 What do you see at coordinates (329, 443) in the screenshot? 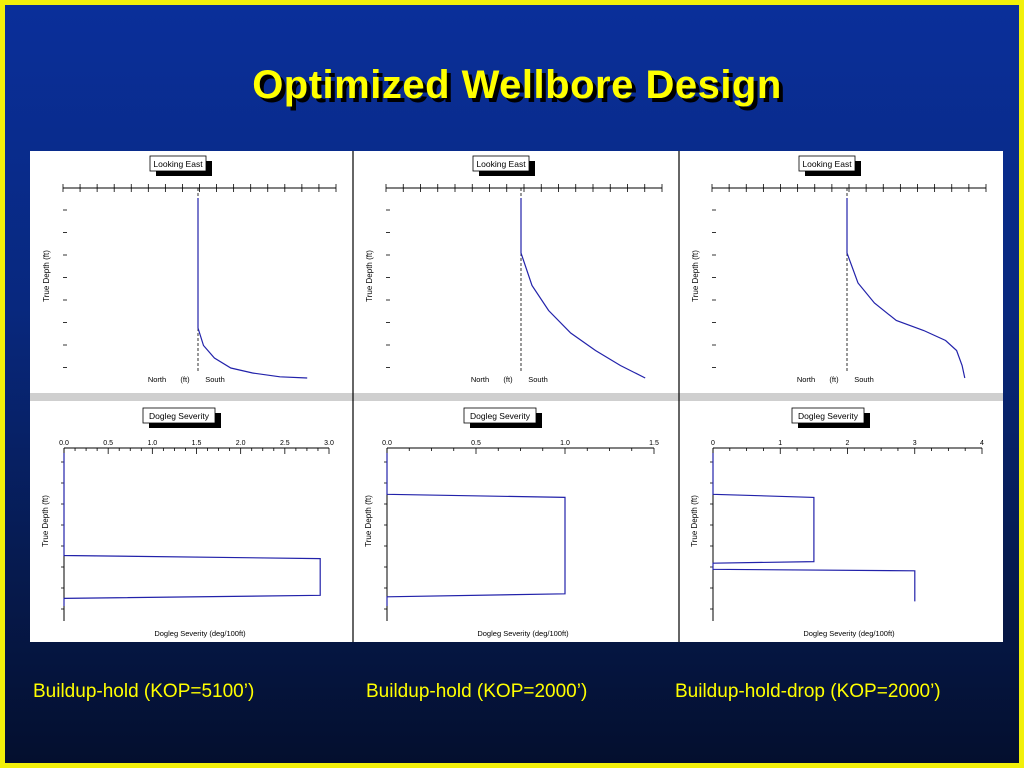
I see `x-tick-label: 3.0` at bounding box center [329, 443].